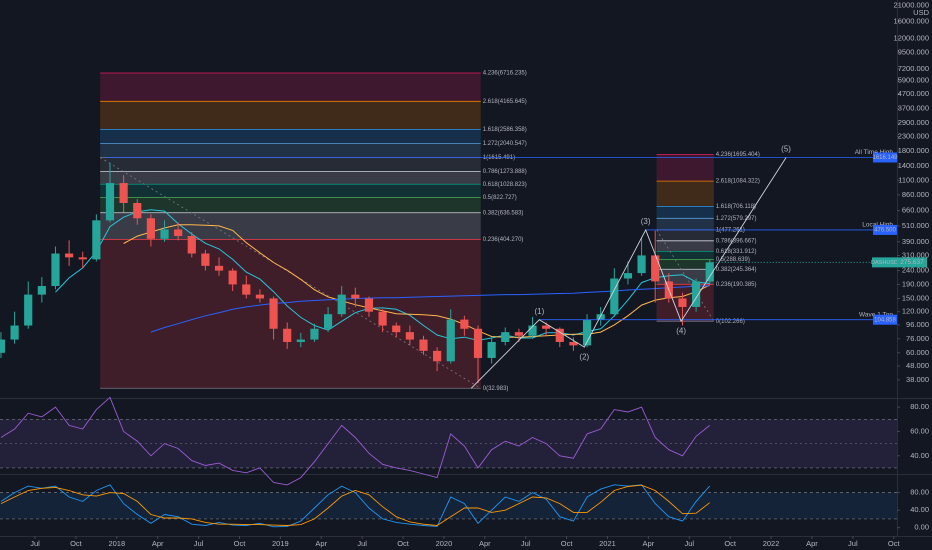  Describe the element at coordinates (885, 320) in the screenshot. I see `price-box-label: 104.858` at that location.